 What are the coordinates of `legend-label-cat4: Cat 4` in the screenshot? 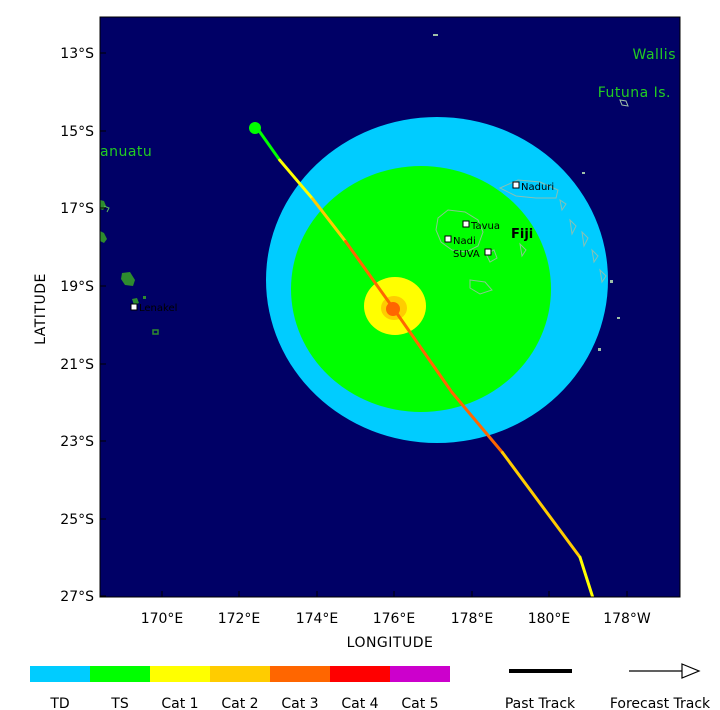 It's located at (359, 703).